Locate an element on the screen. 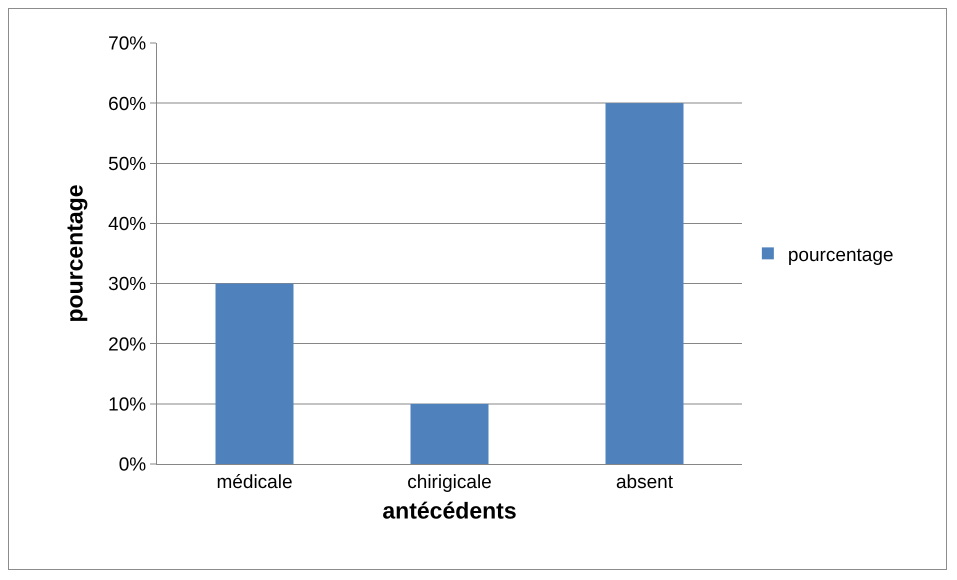  x-tick-label: chirigicale is located at coordinates (449, 482).